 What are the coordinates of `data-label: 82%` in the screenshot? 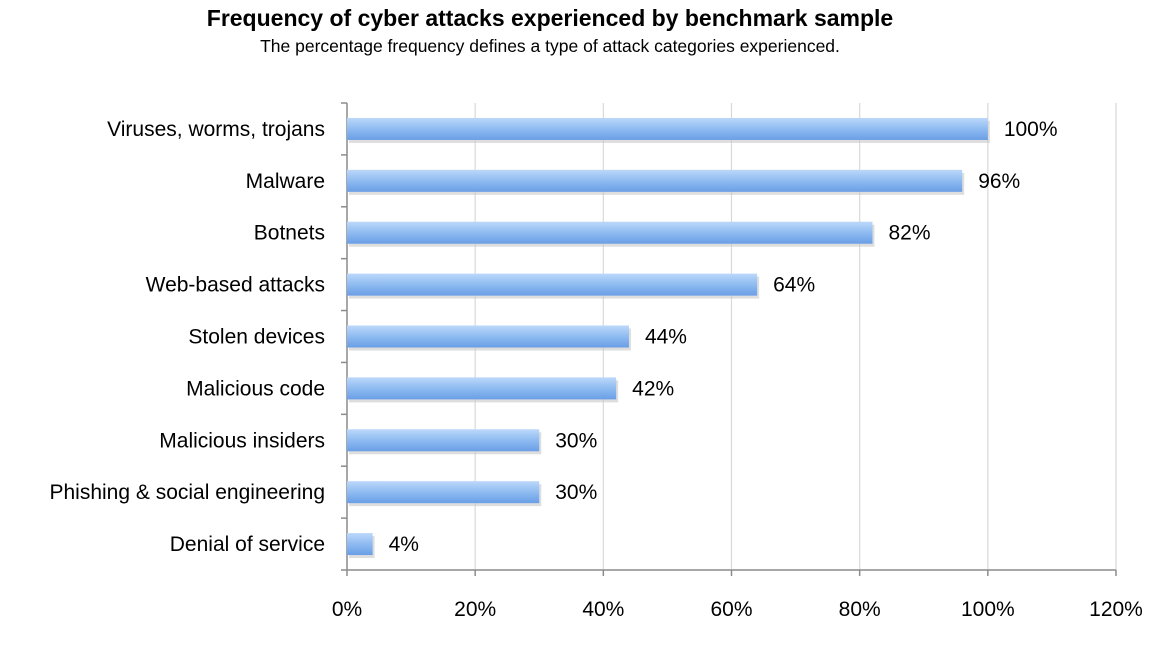 It's located at (909, 233).